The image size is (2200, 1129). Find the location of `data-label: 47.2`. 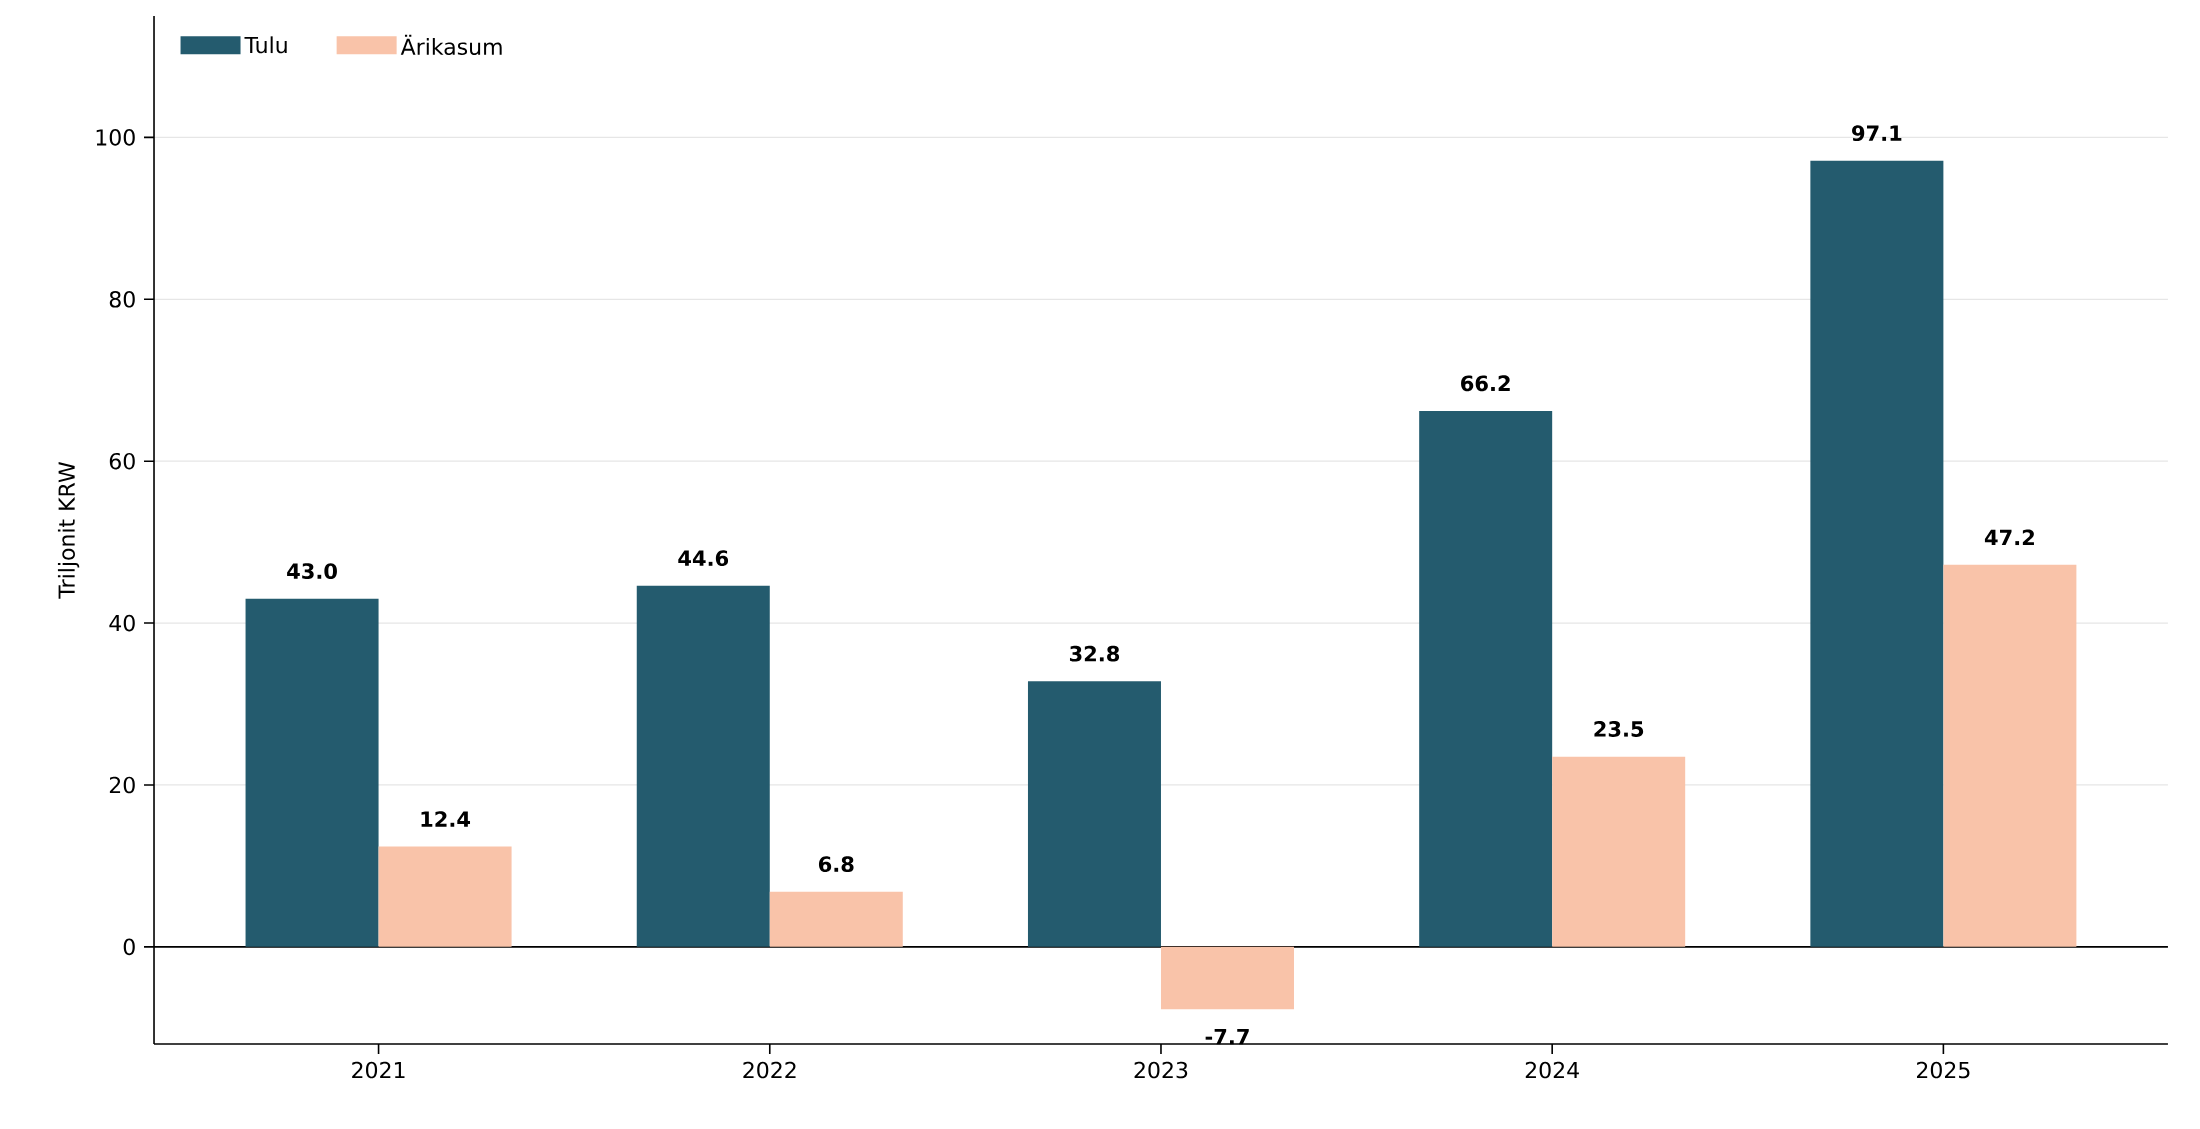

data-label: 47.2 is located at coordinates (2009, 537).